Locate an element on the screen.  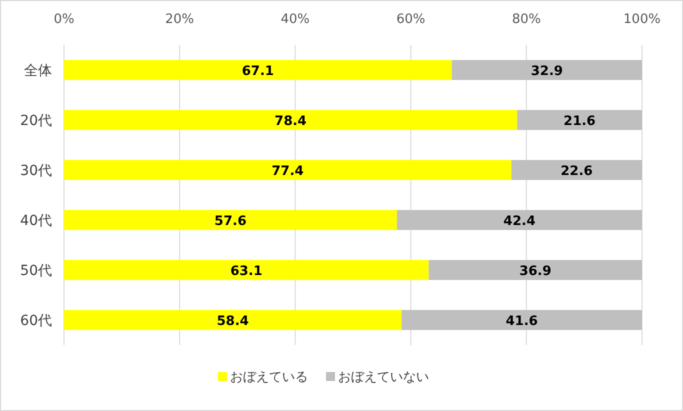
data-label: 36.9 is located at coordinates (535, 271).